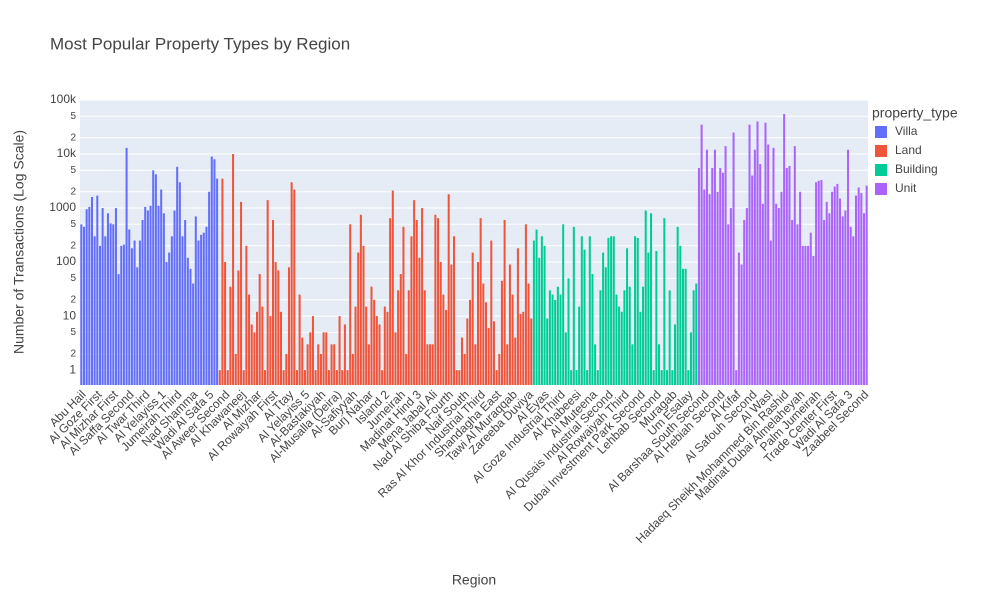  I want to click on chart-title: Most Popular Property Types by Region, so click(200, 43).